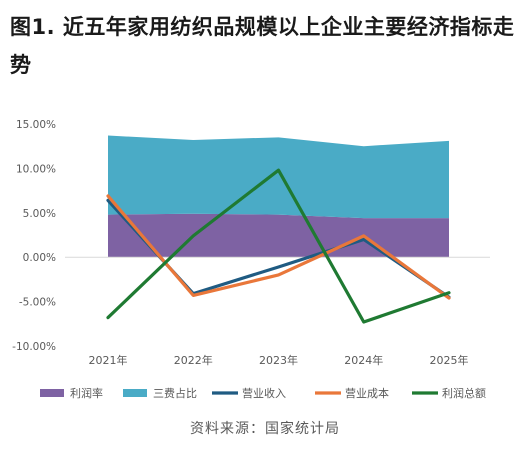 This screenshot has width=530, height=476. I want to click on x-tick-label: 2024年, so click(363, 360).